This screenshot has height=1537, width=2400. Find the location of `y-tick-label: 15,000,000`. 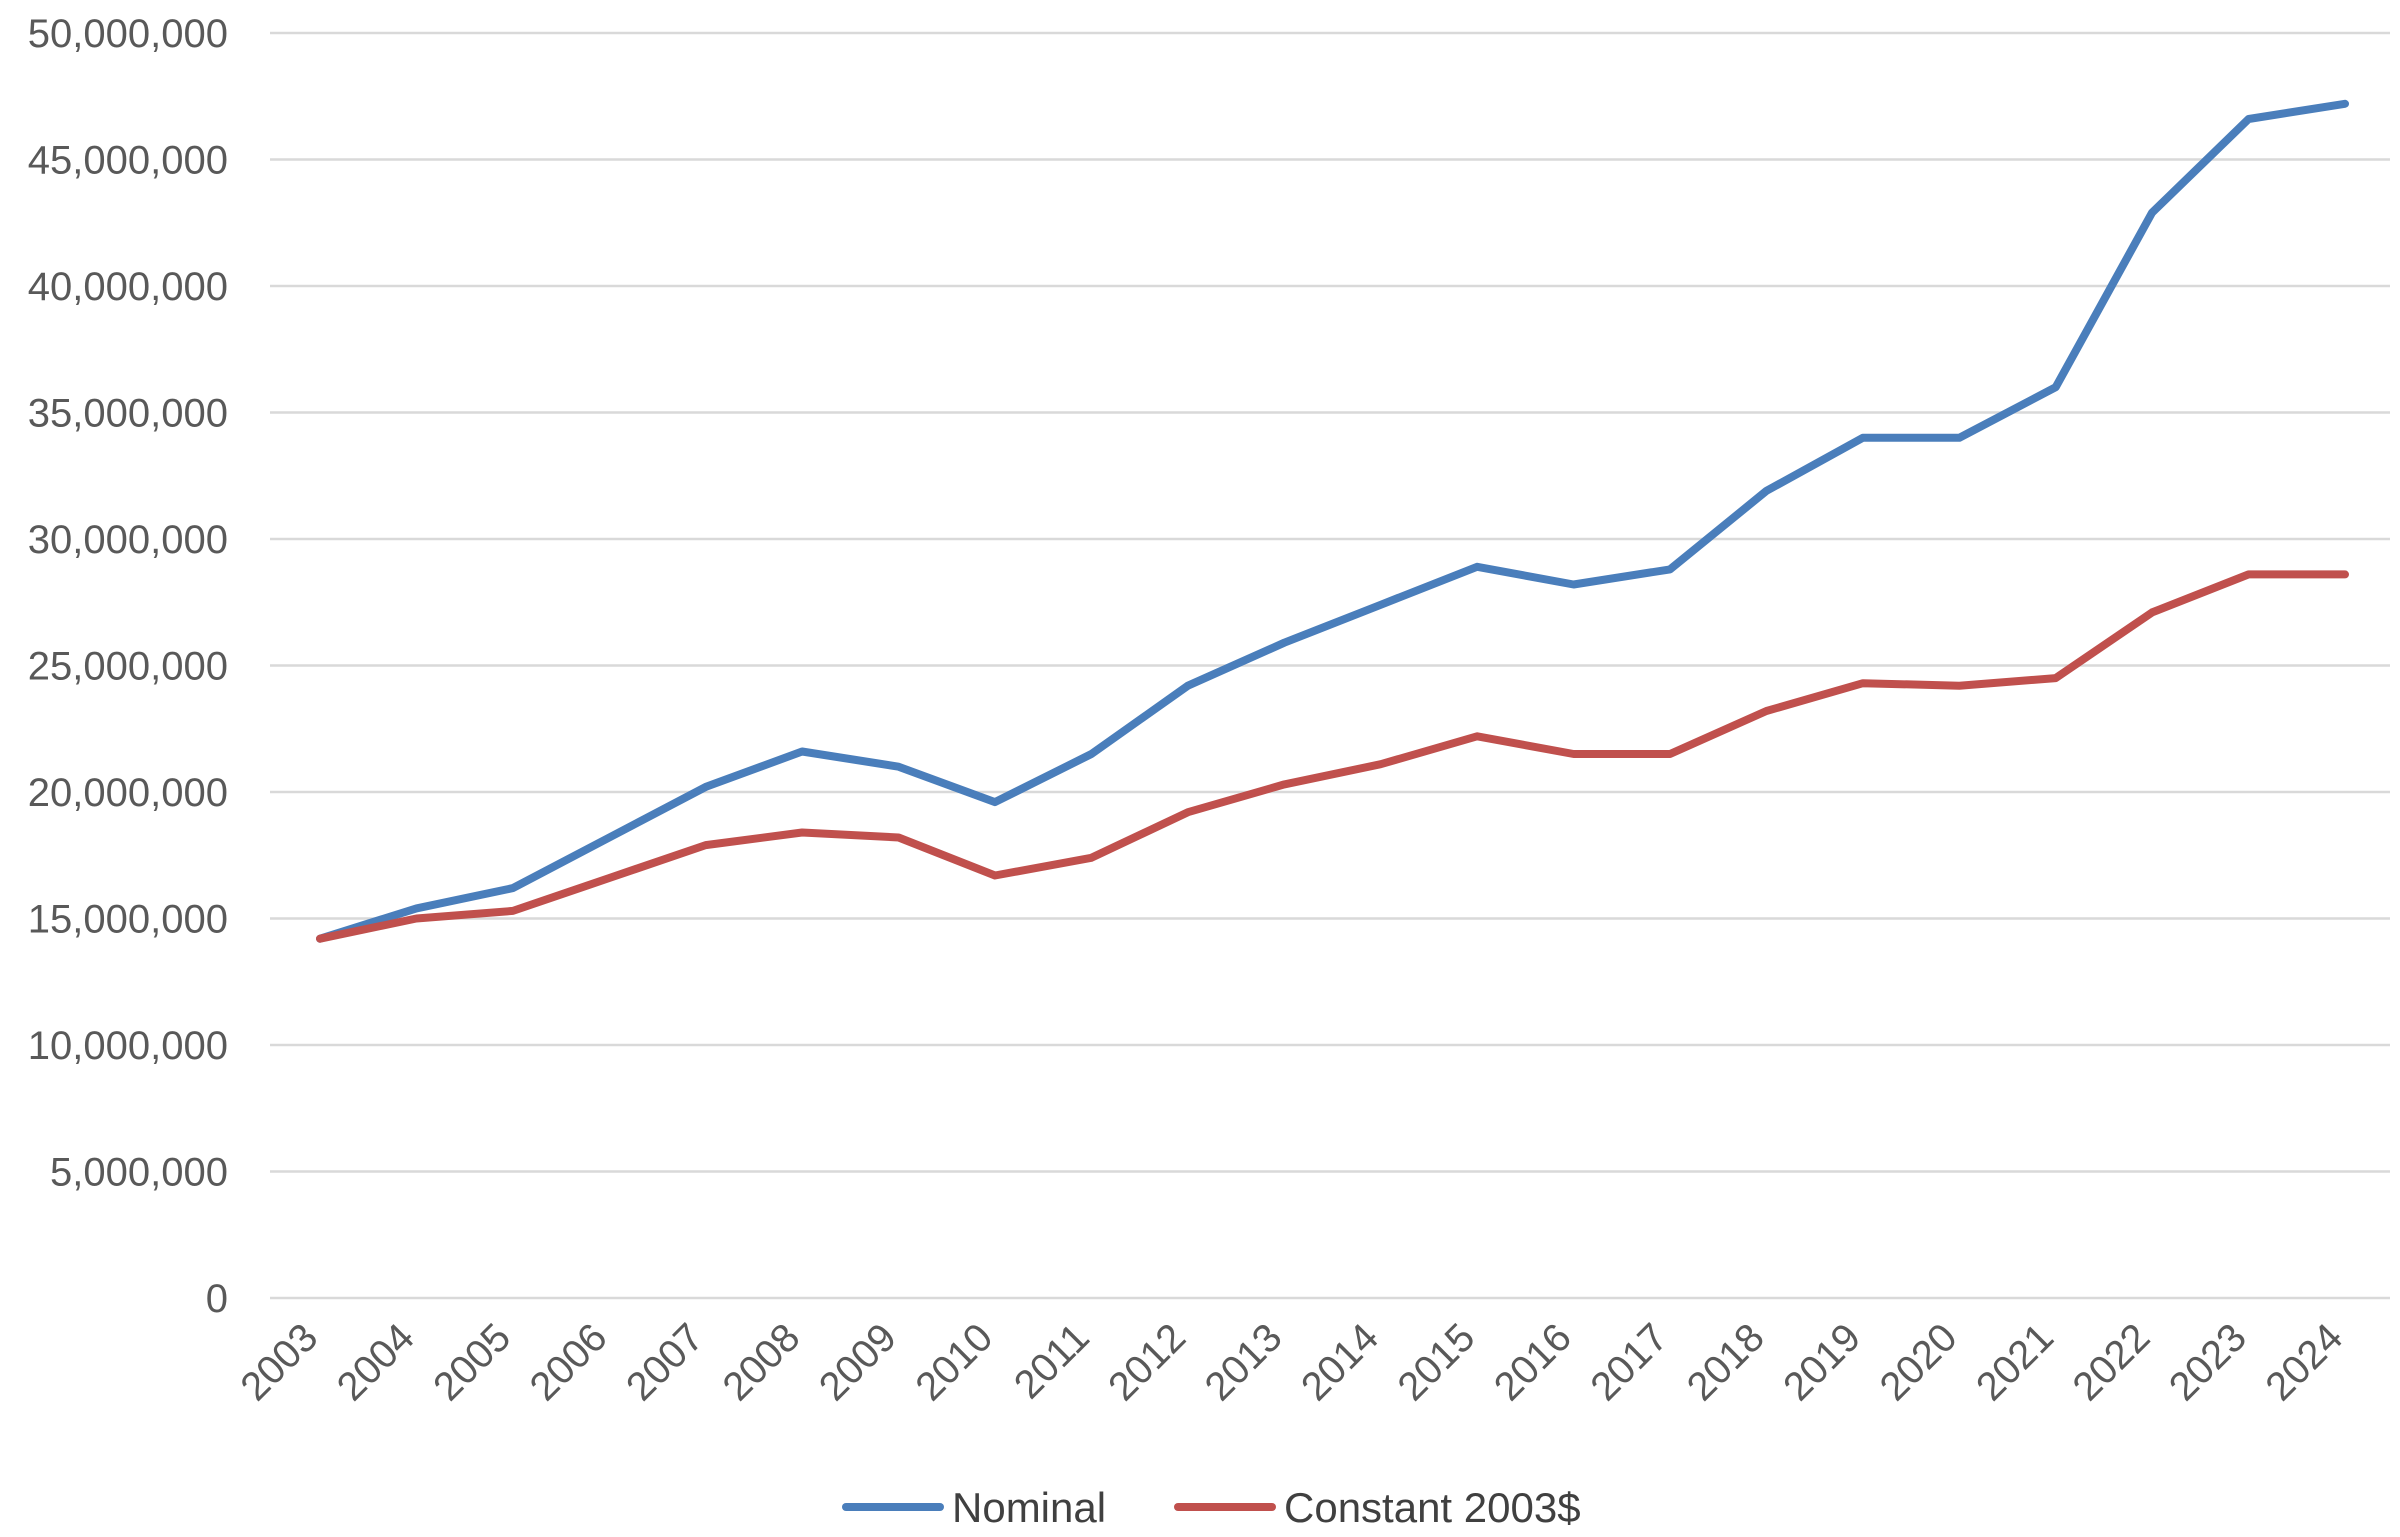

y-tick-label: 15,000,000 is located at coordinates (128, 920).